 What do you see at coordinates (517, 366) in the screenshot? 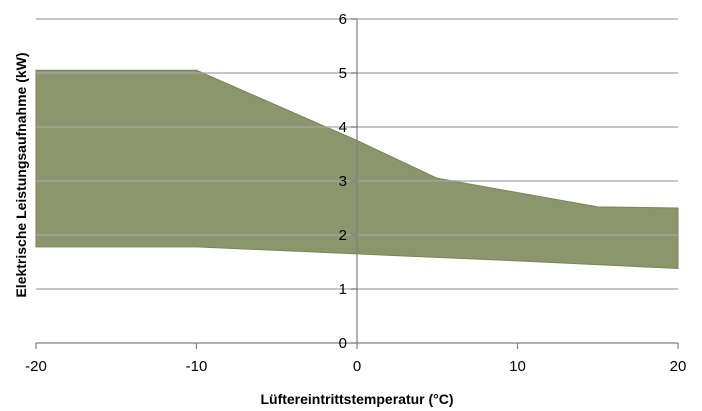
I see `x-tick-label-3: 10` at bounding box center [517, 366].